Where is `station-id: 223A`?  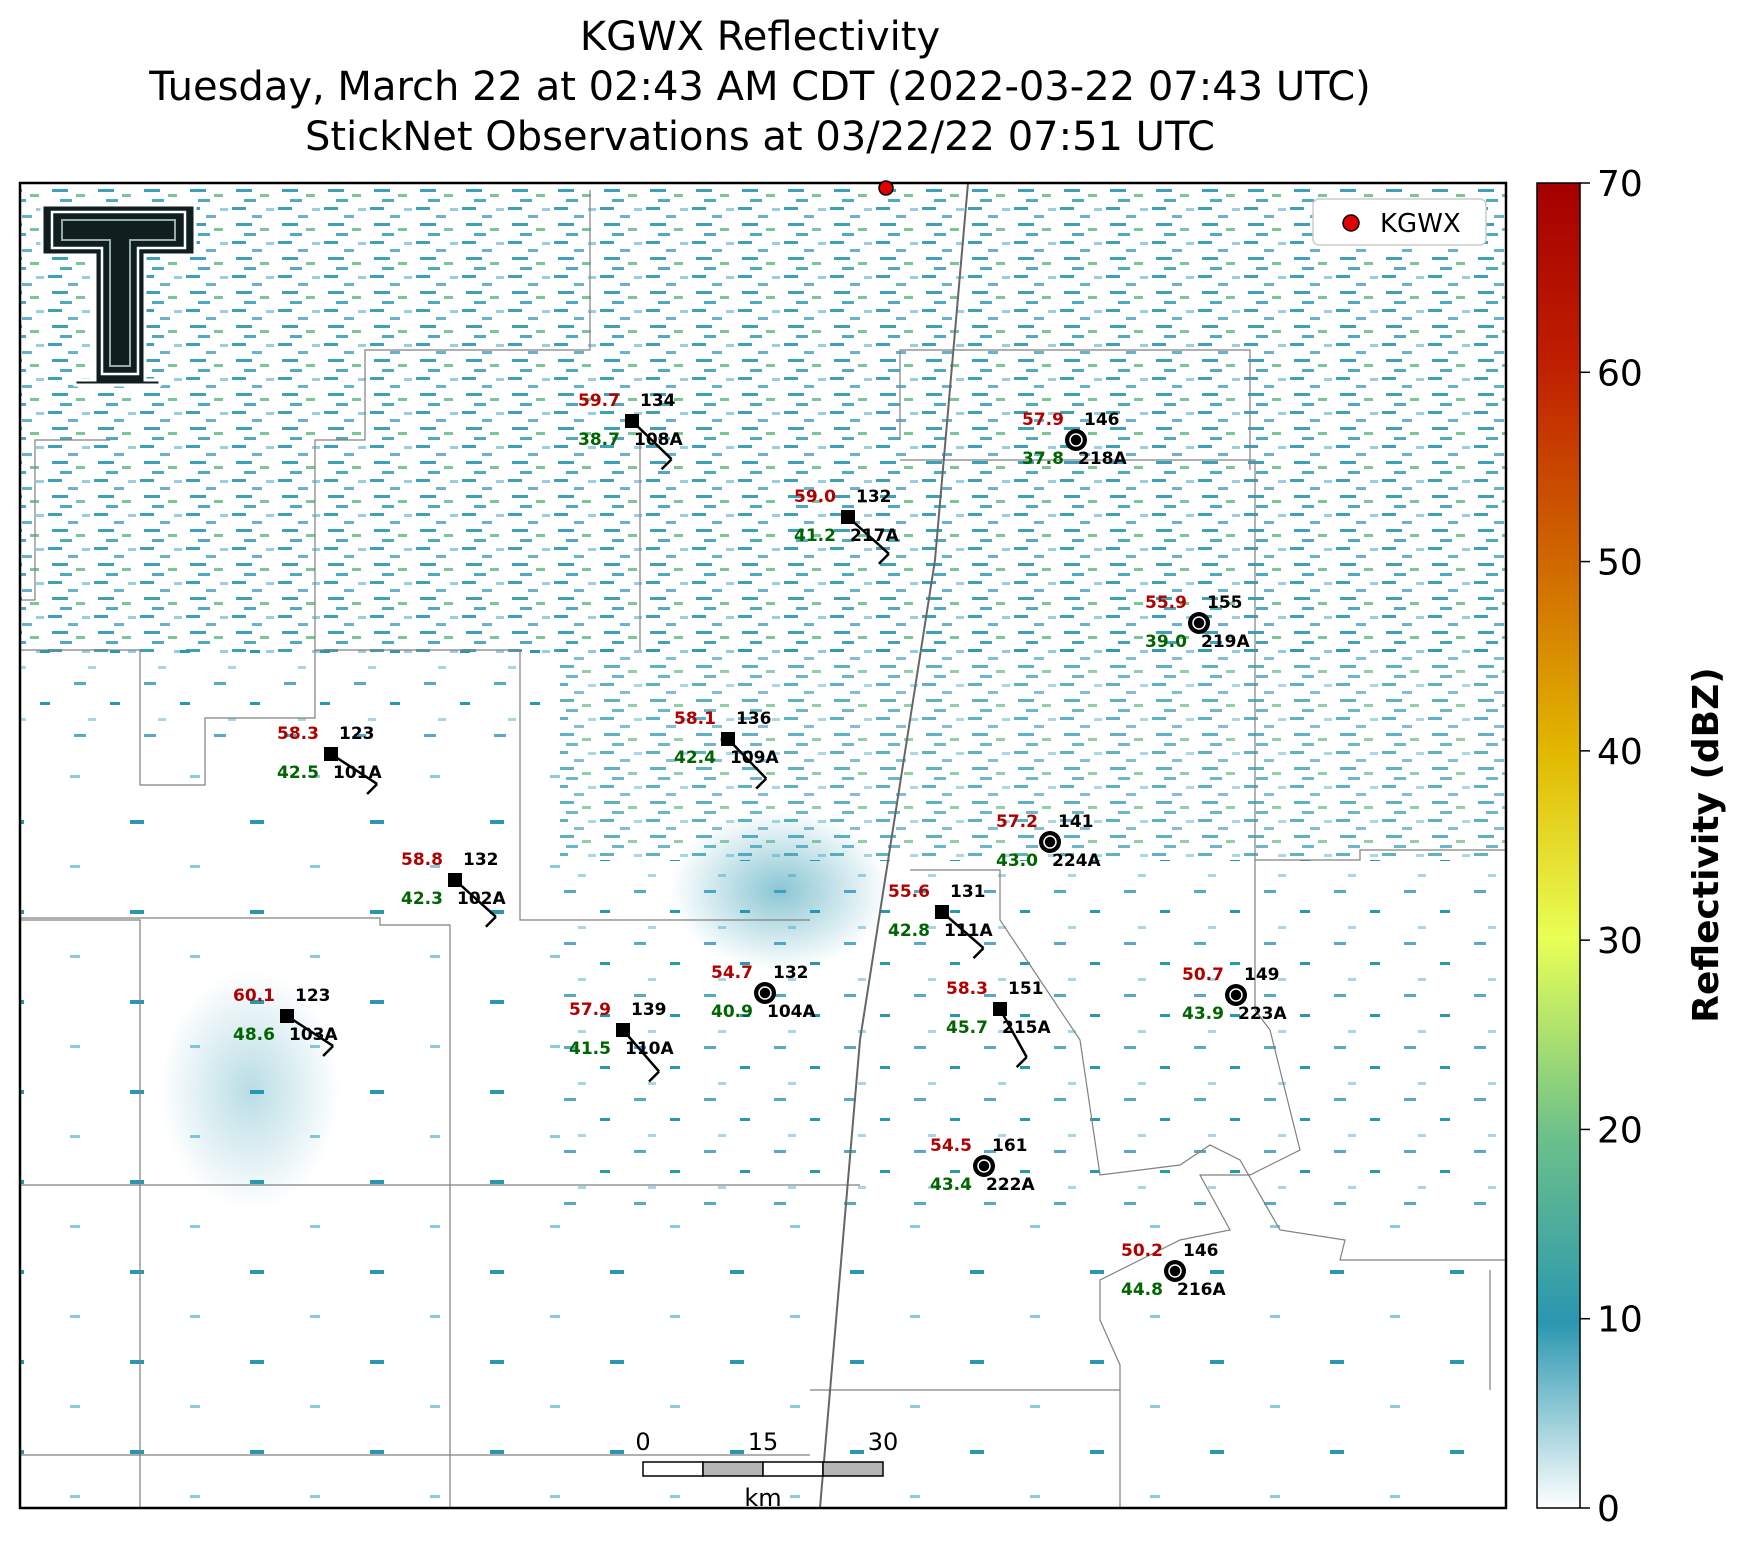 station-id: 223A is located at coordinates (1262, 1014).